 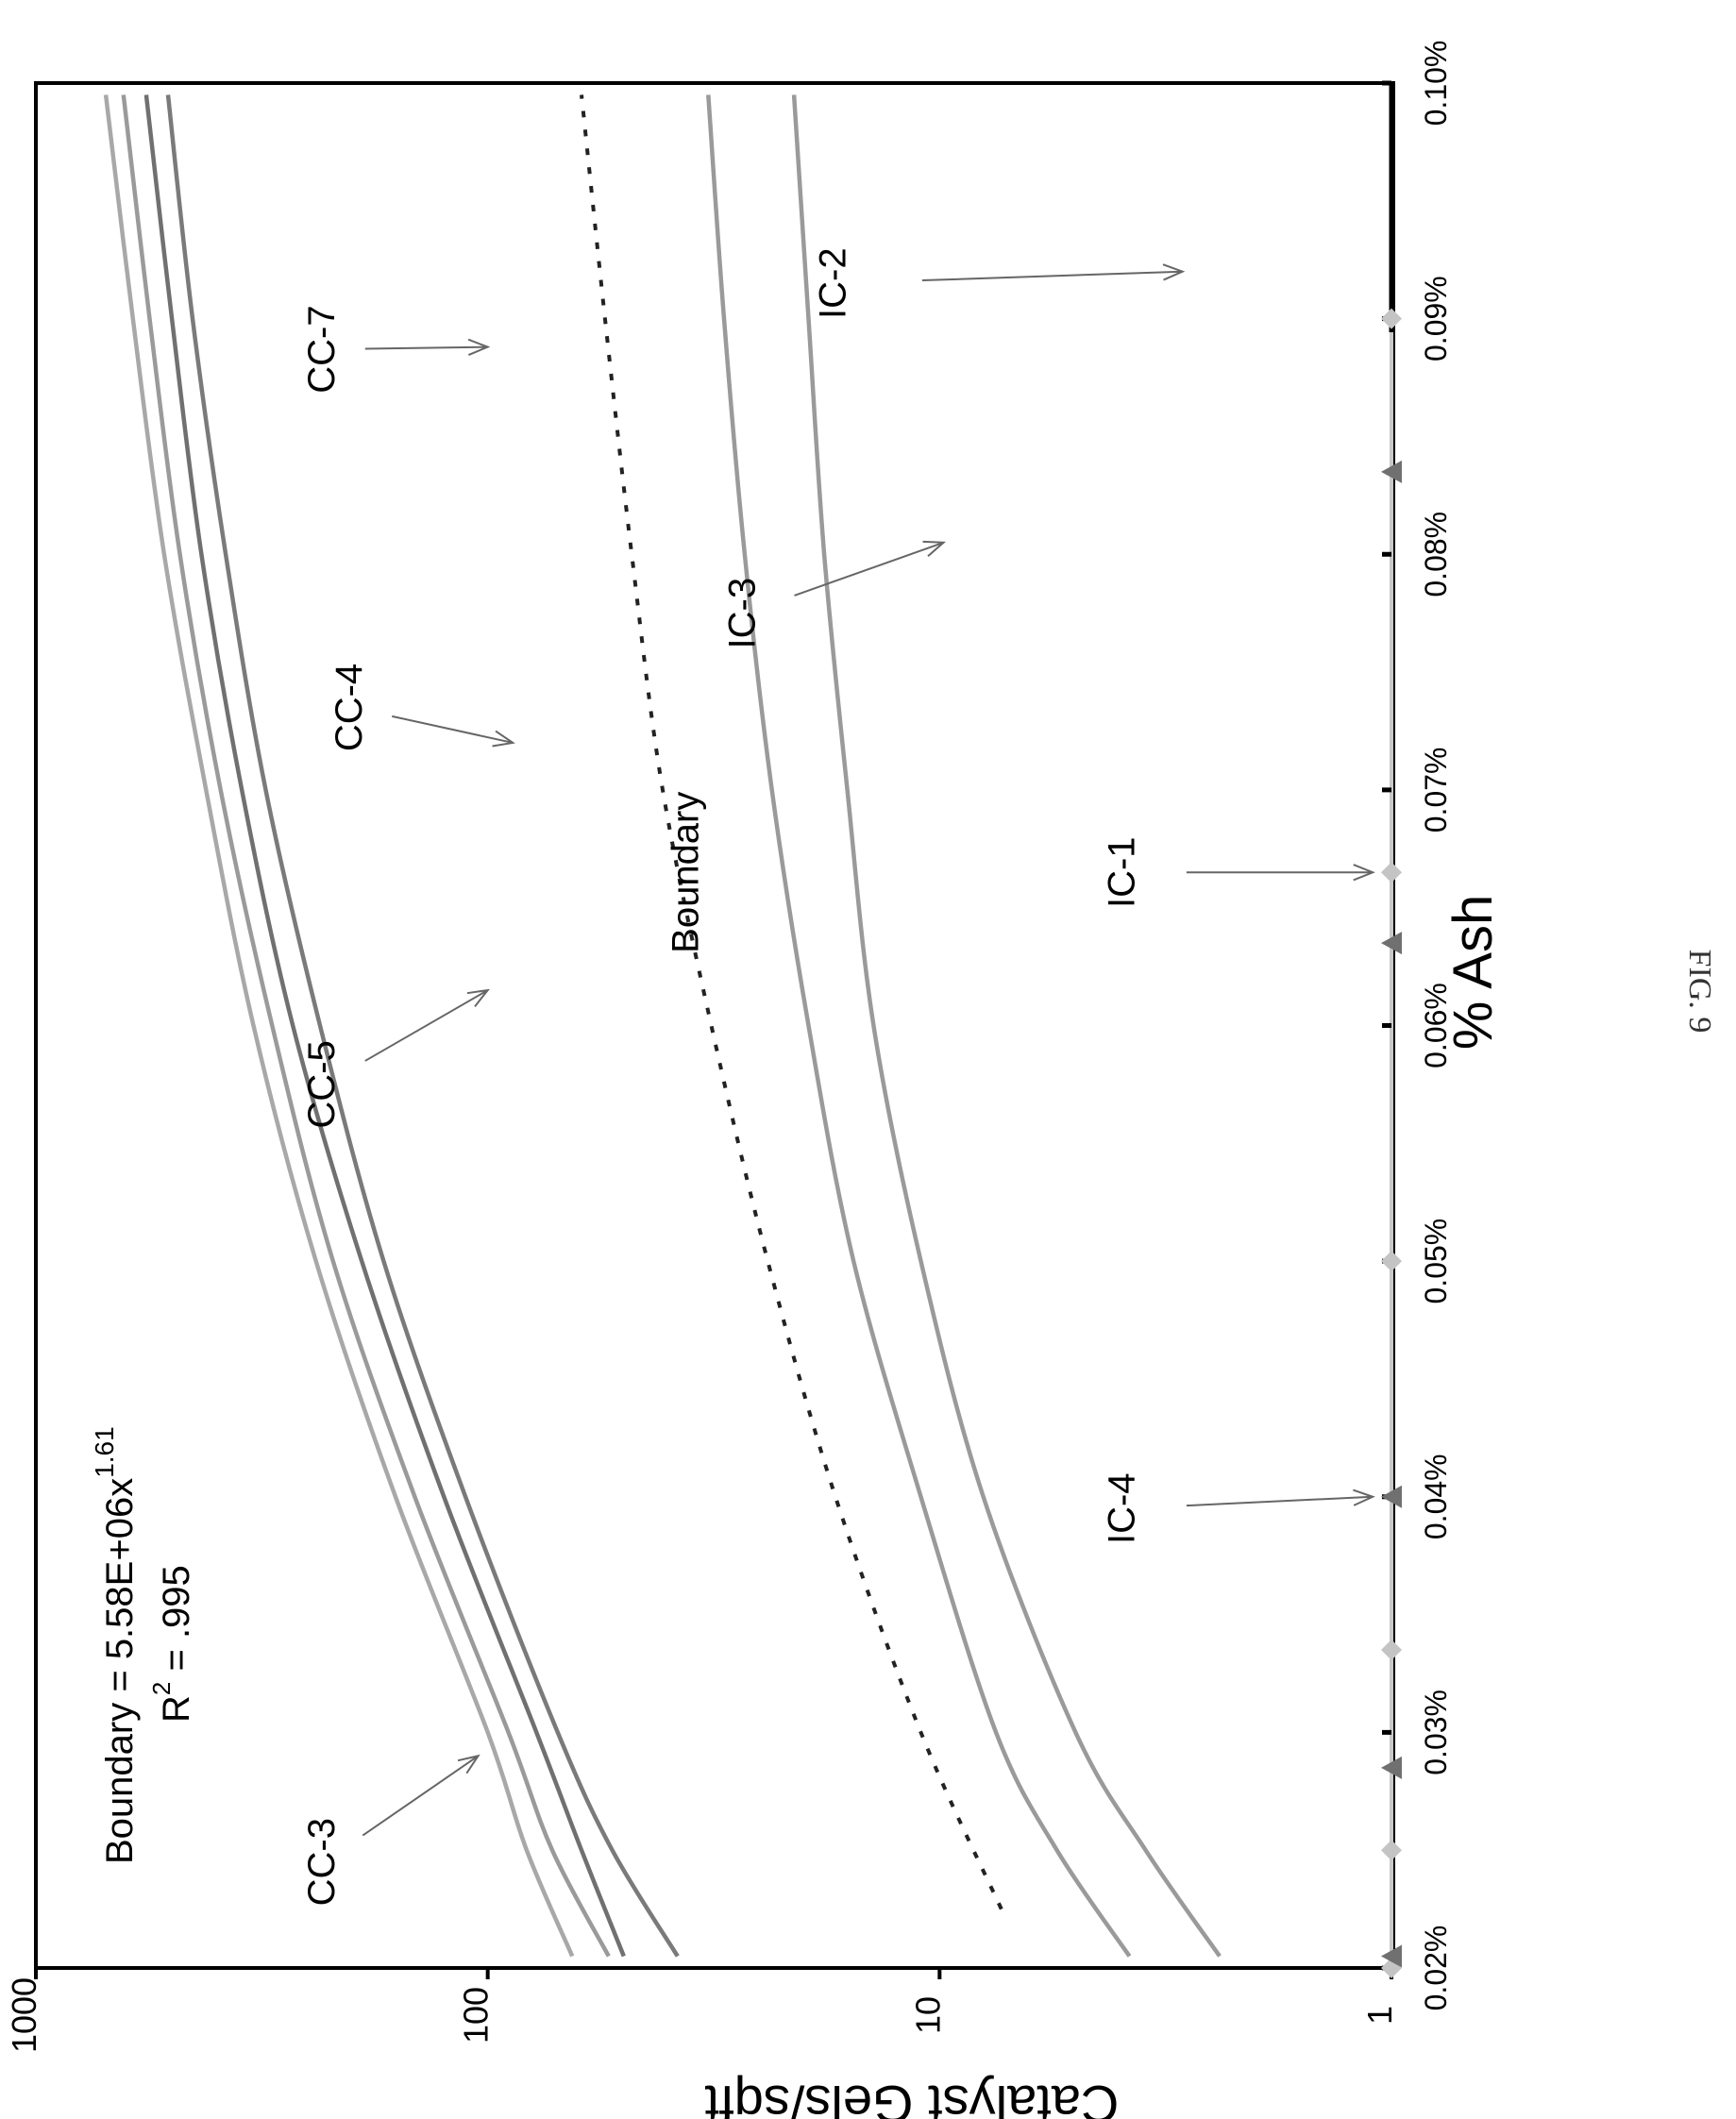 I want to click on annotation-label-ic-2: IC-2, so click(x=834, y=283).